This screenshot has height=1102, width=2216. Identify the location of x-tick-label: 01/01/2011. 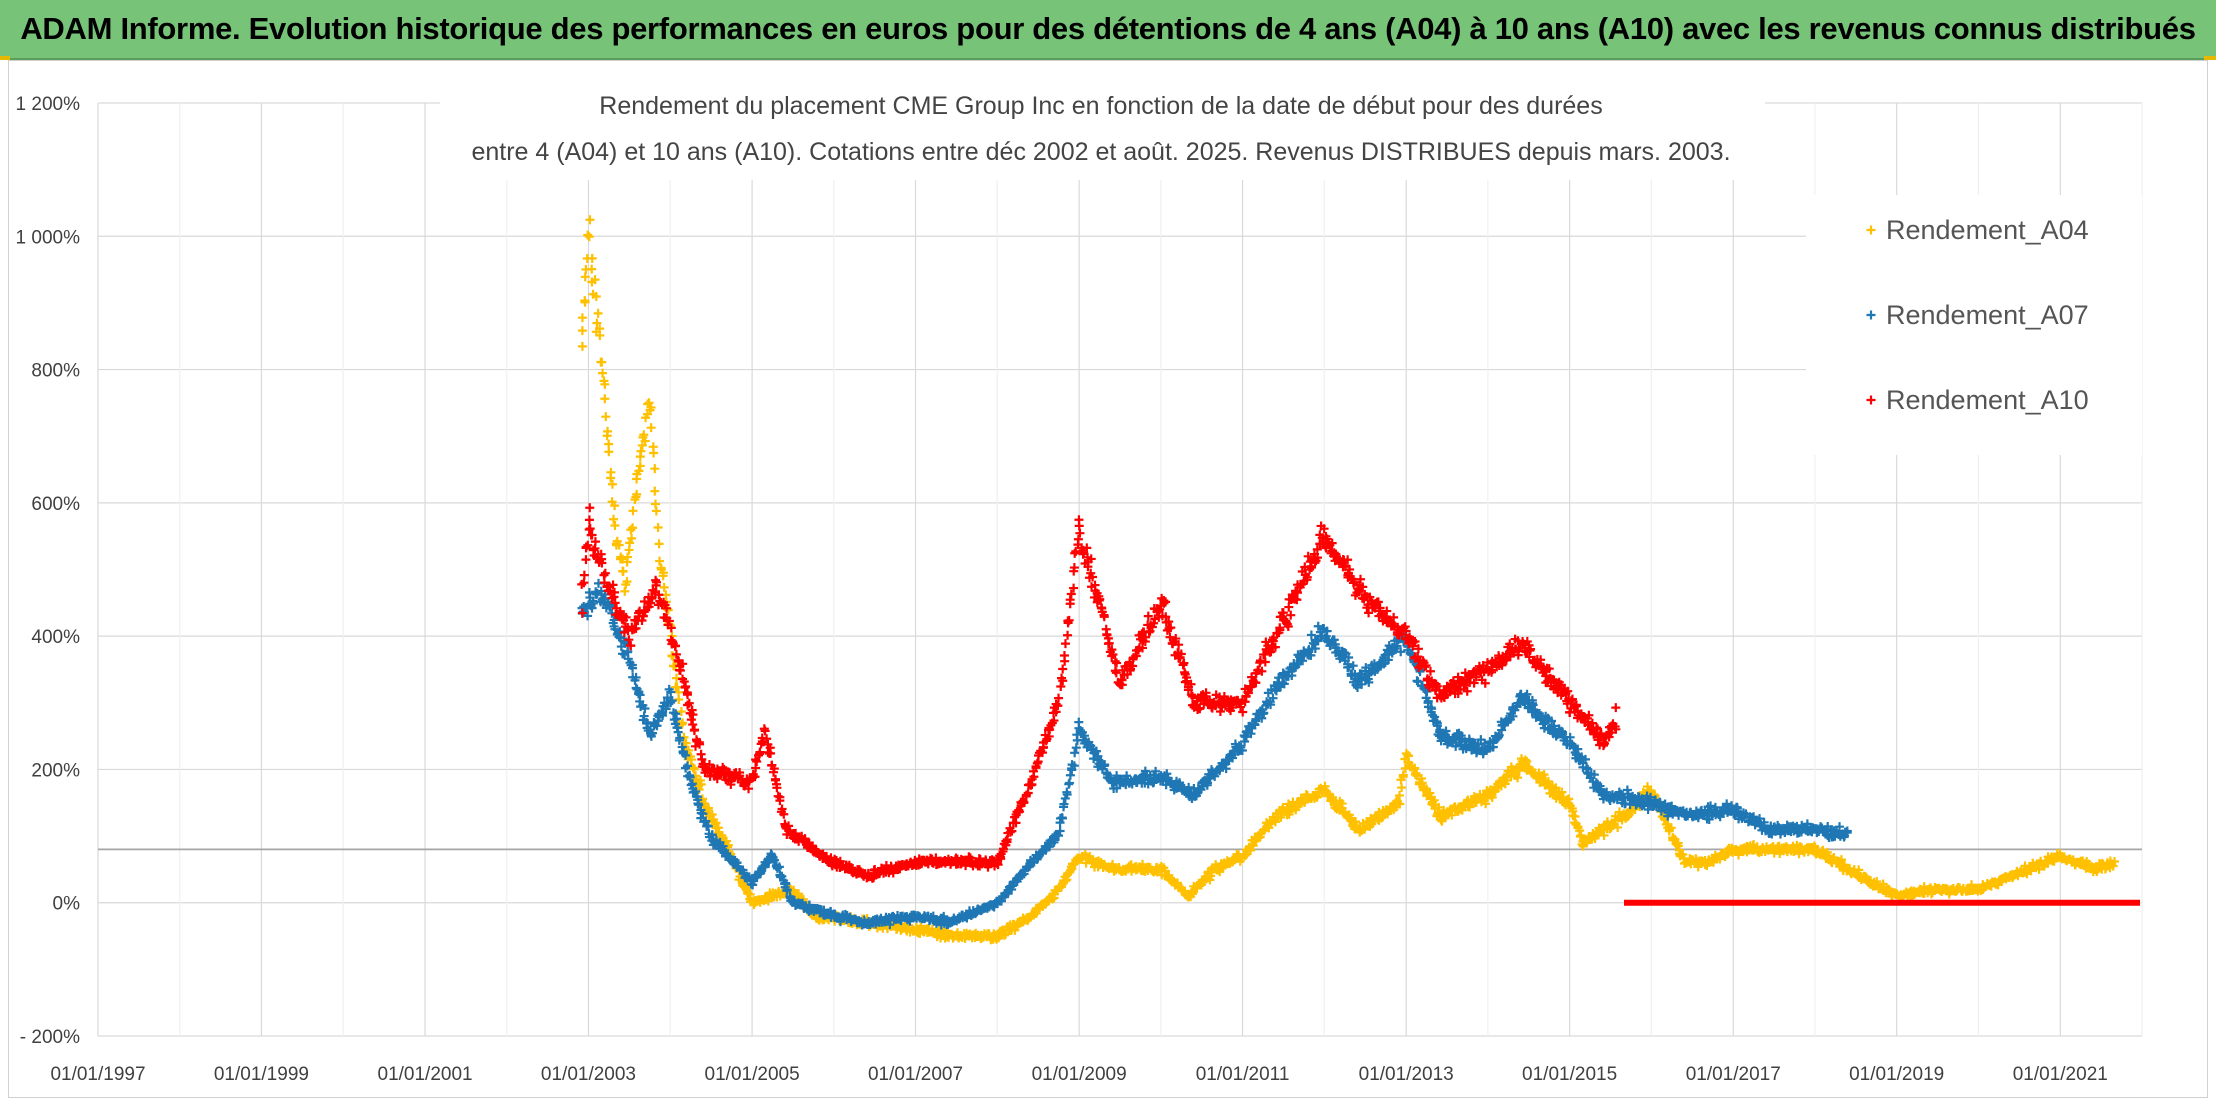
(1243, 1074).